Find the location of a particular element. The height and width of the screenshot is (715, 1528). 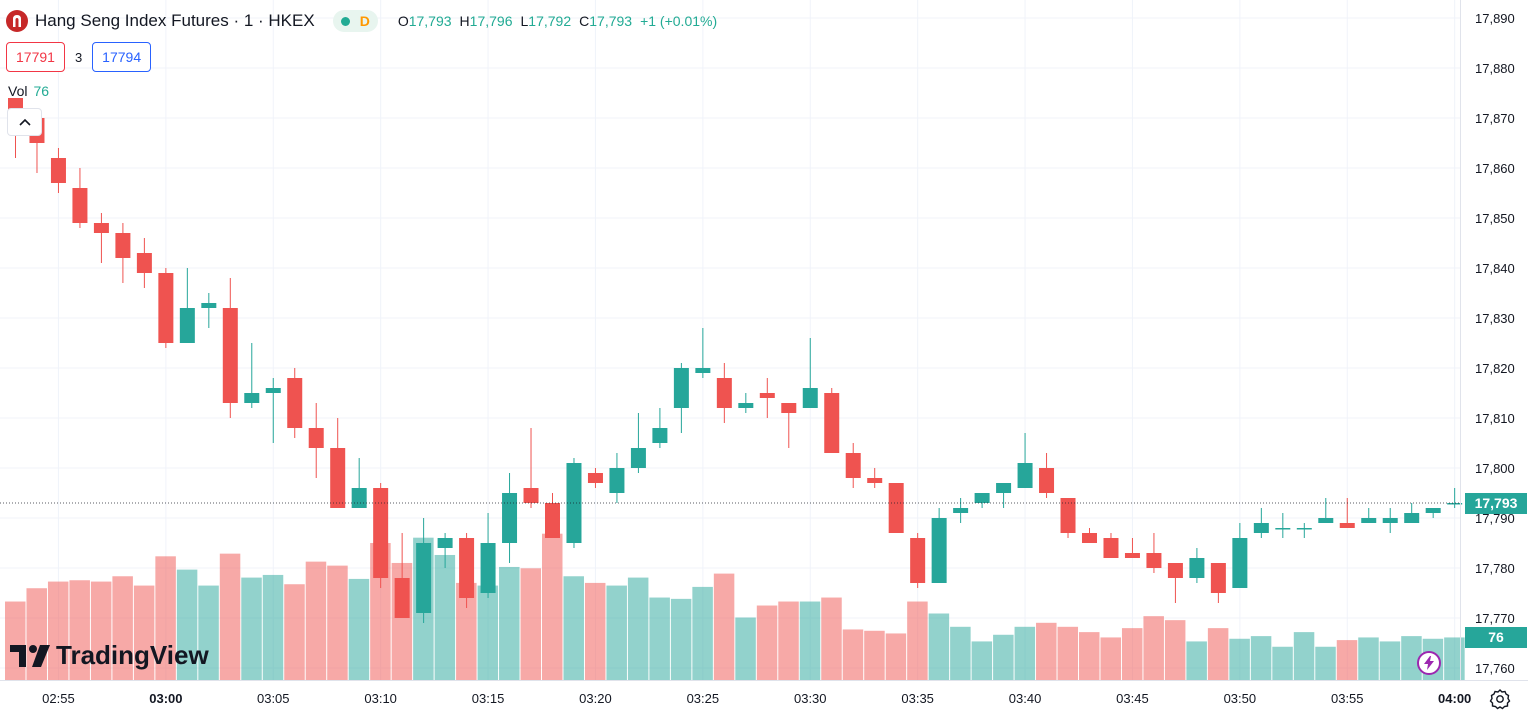

price-tick-label: 17,810 is located at coordinates (1495, 418).